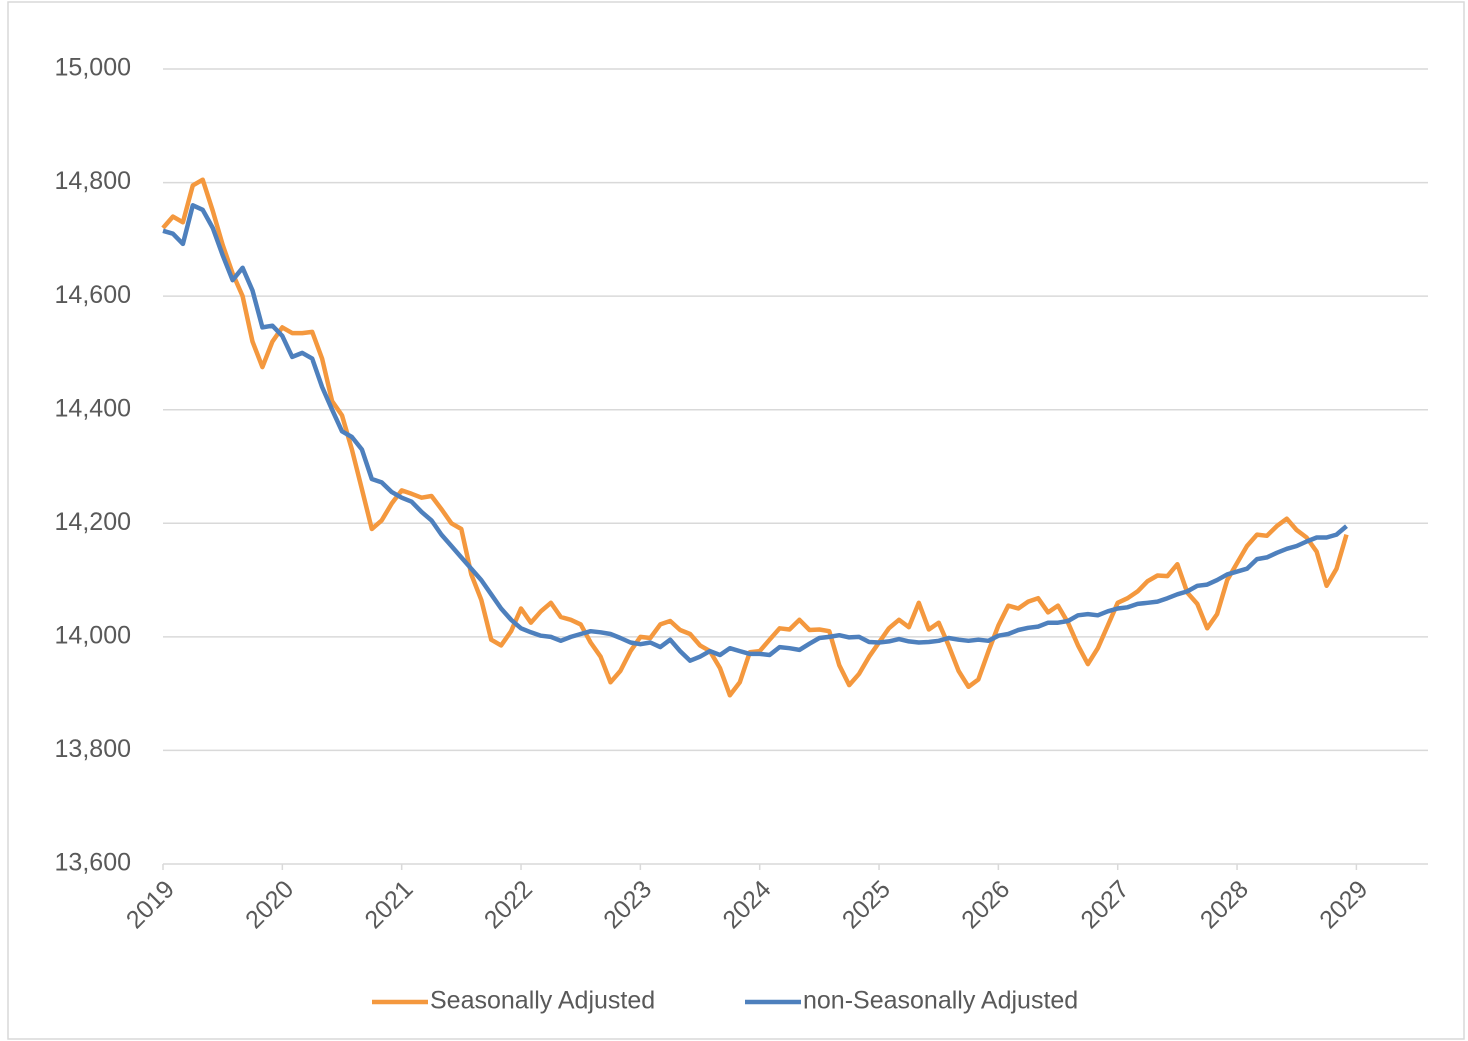 This screenshot has height=1041, width=1468. What do you see at coordinates (93, 522) in the screenshot?
I see `y-tick-label: 14,200` at bounding box center [93, 522].